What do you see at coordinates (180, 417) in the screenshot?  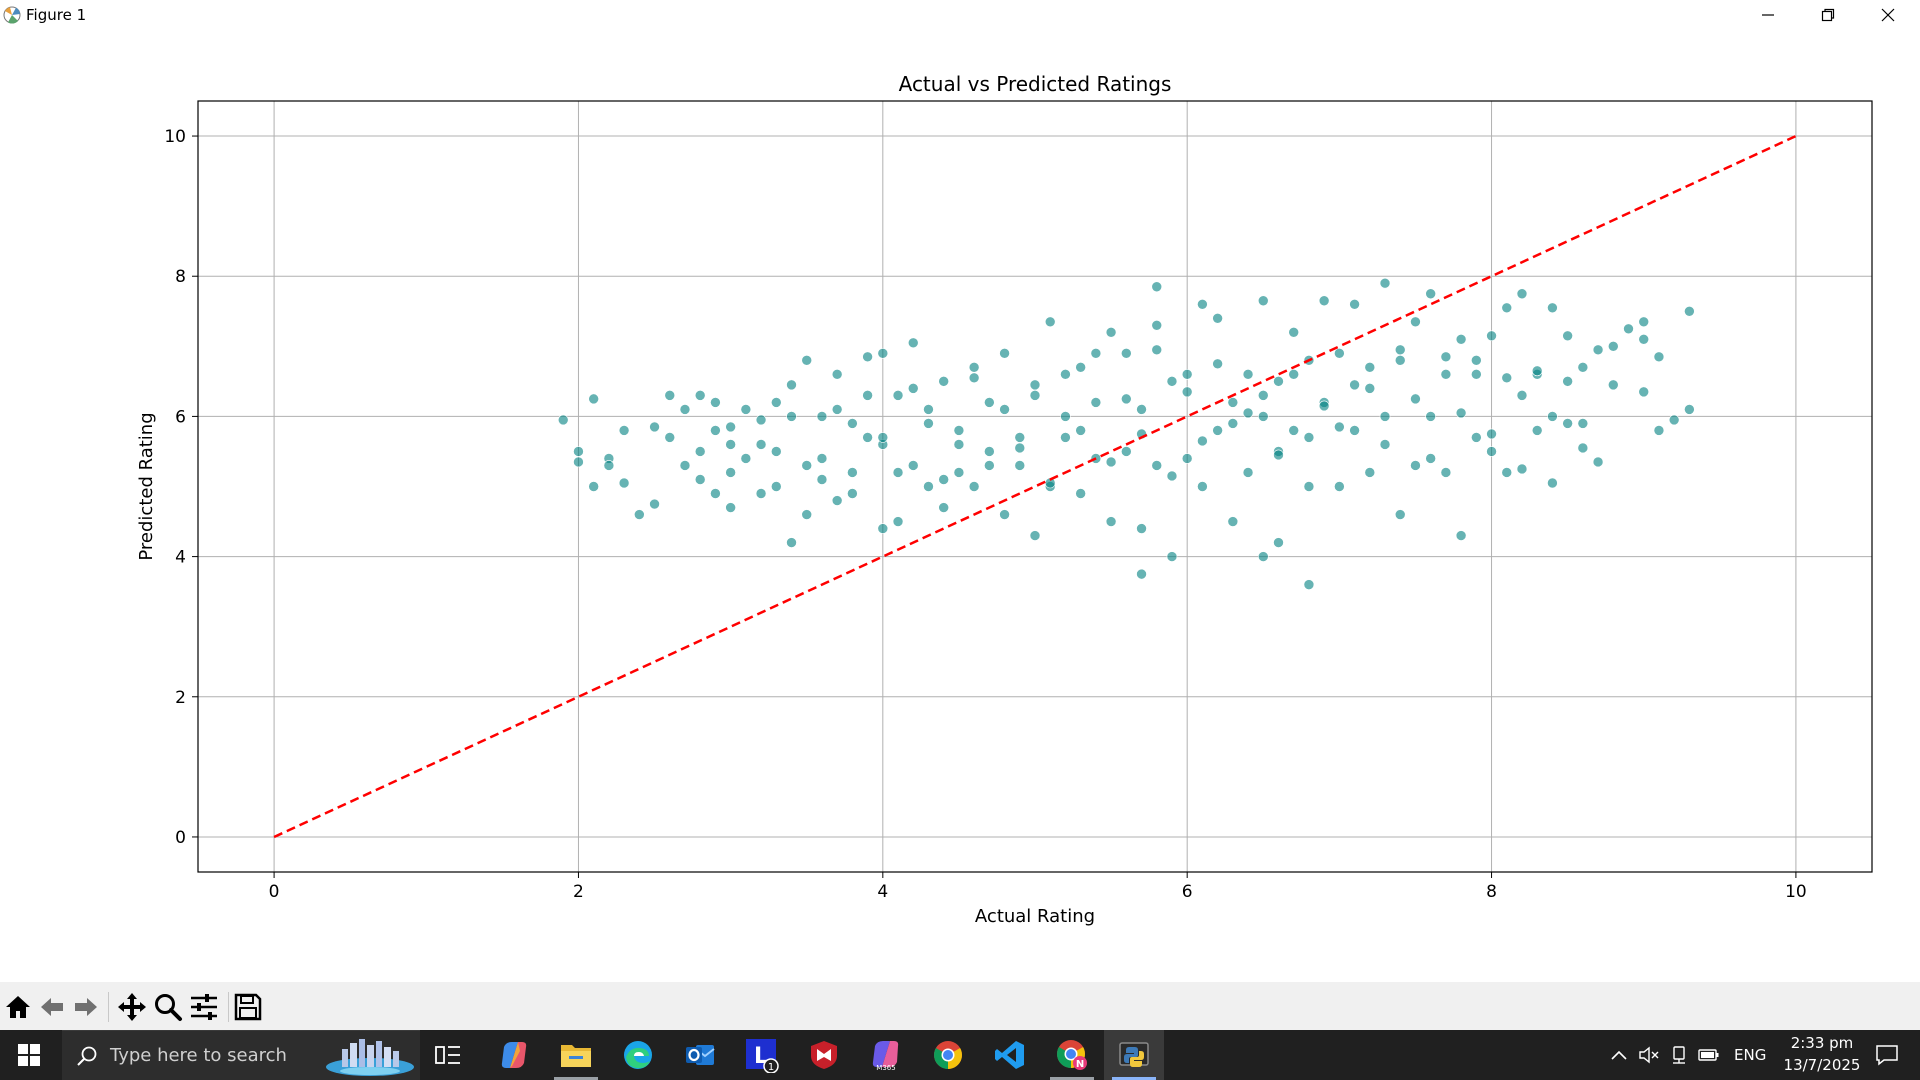 I see `y-tick-label: 6` at bounding box center [180, 417].